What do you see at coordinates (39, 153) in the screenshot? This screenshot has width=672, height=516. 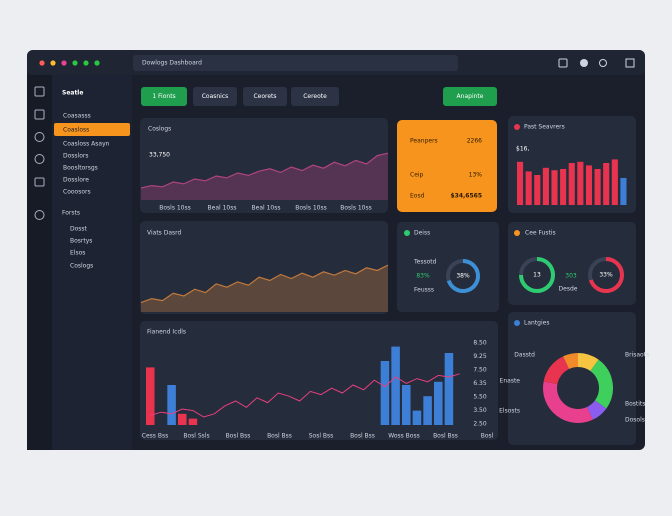 I see `rail-icons` at bounding box center [39, 153].